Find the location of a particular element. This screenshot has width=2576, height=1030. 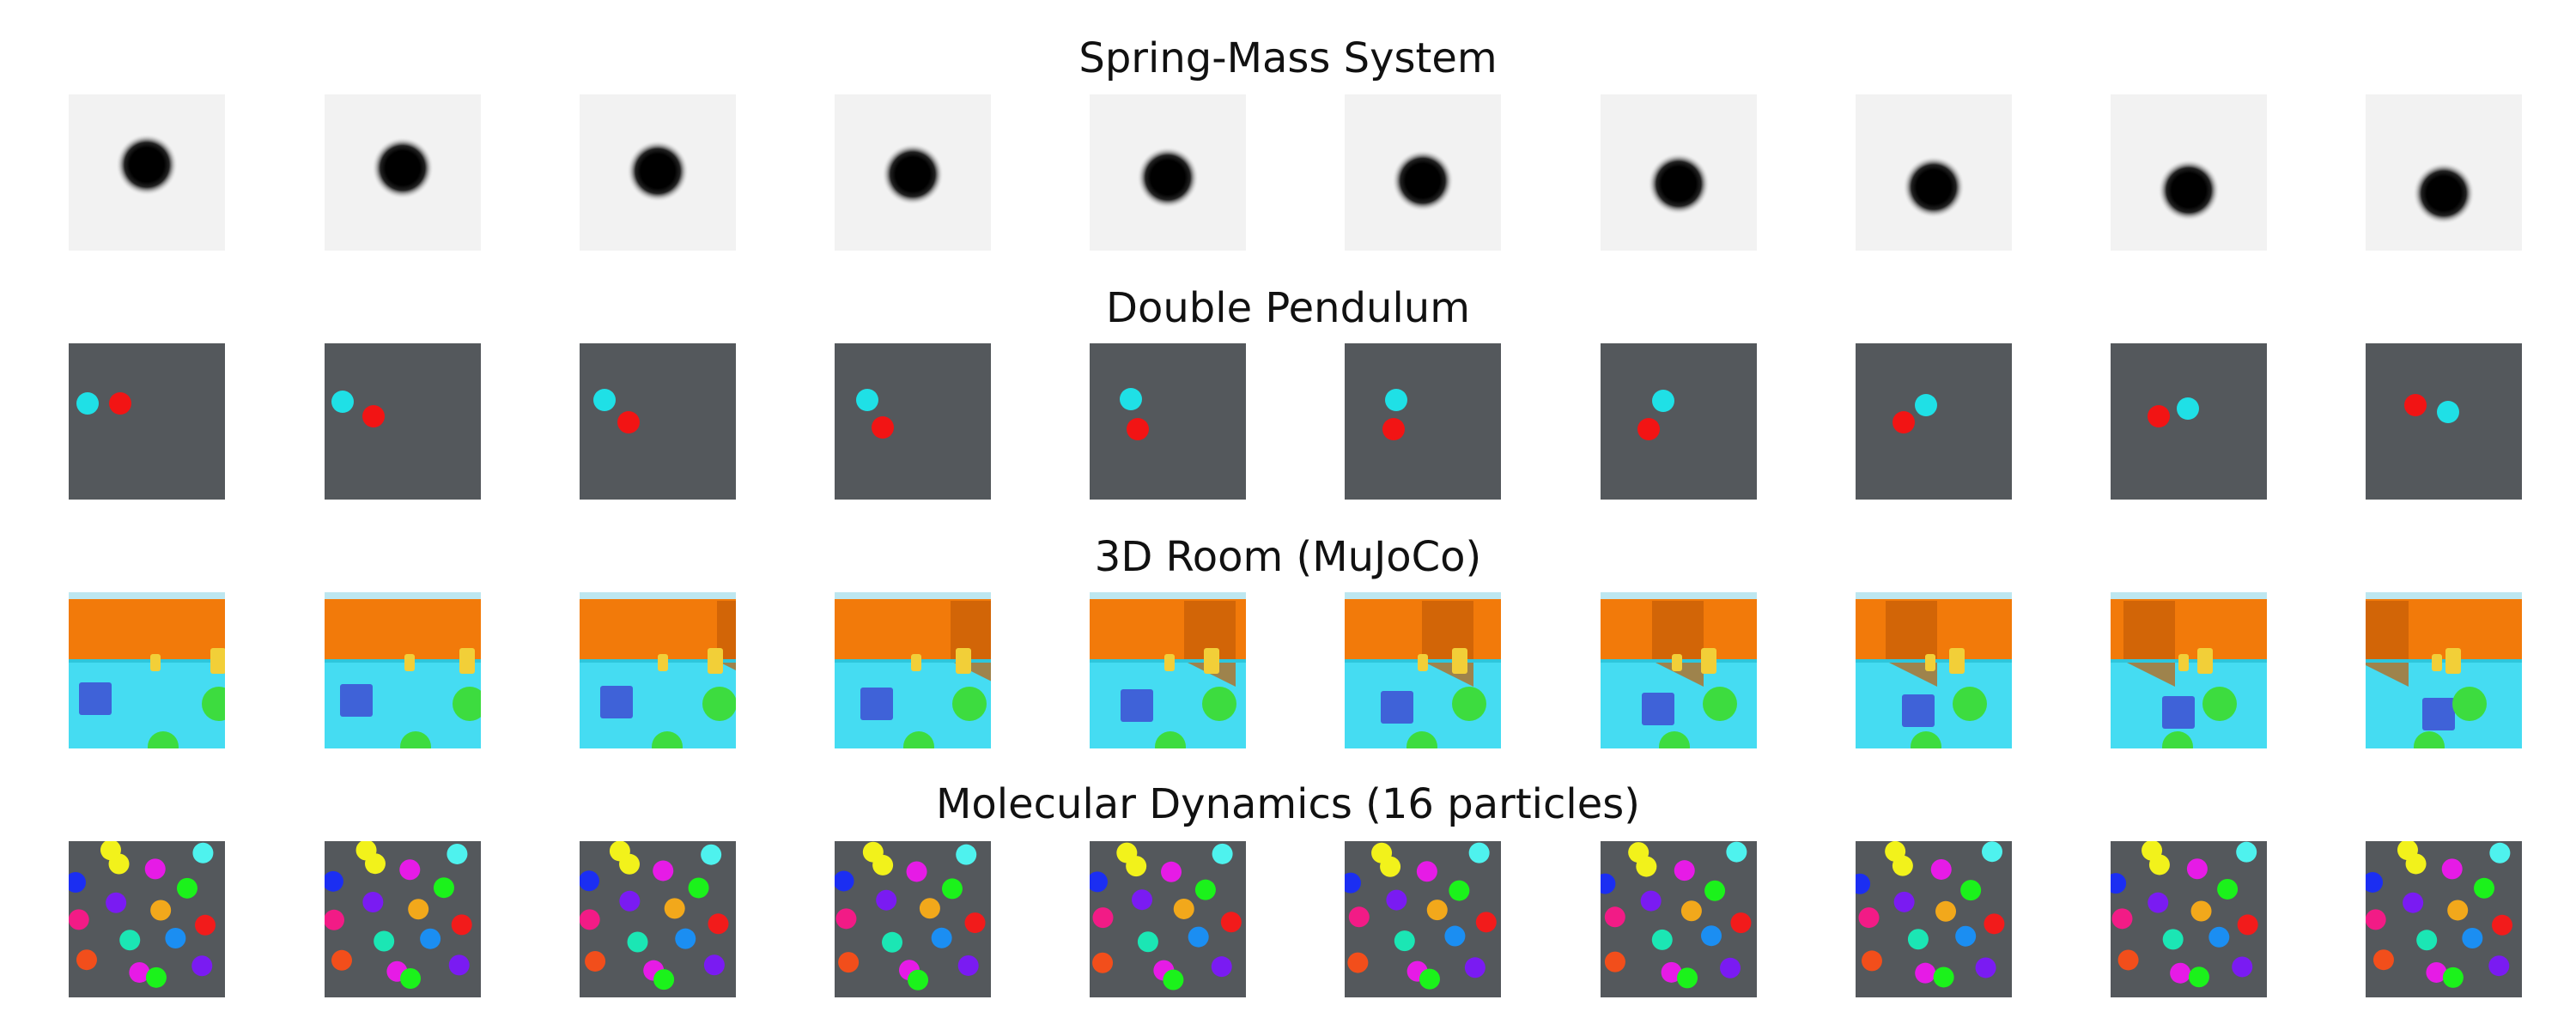

room-wall is located at coordinates (147, 629).